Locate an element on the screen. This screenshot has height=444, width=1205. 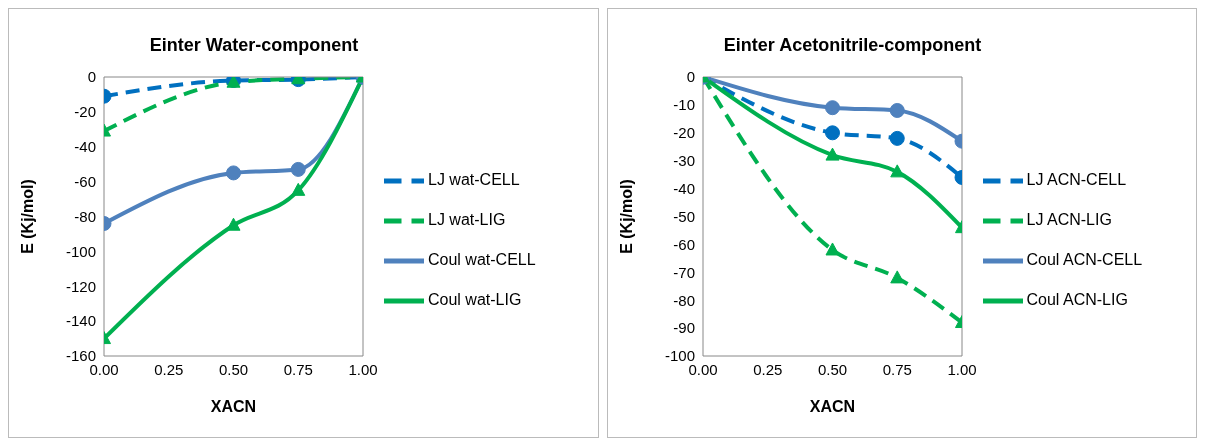
legend-label: LJ wat-CELL is located at coordinates (474, 180).